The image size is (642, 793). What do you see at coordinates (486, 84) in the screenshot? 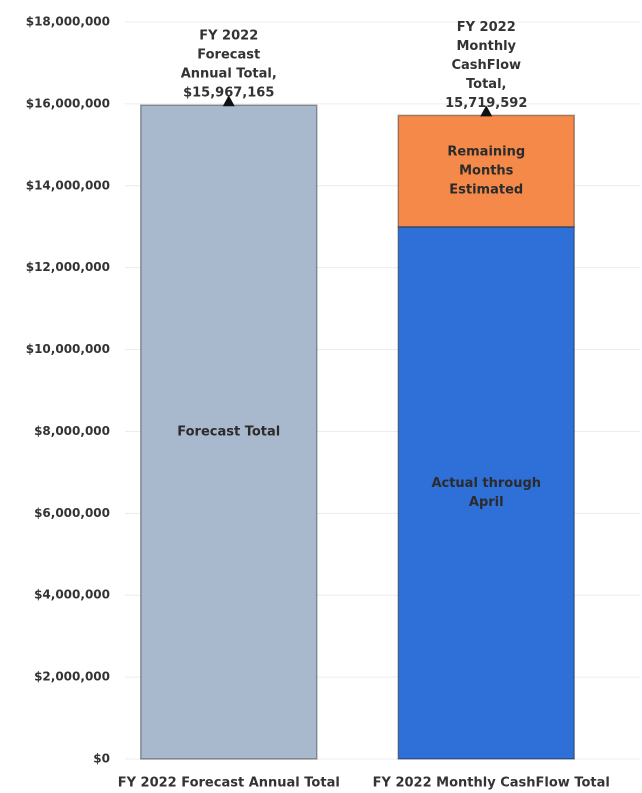
I see `annotation: Total,` at bounding box center [486, 84].